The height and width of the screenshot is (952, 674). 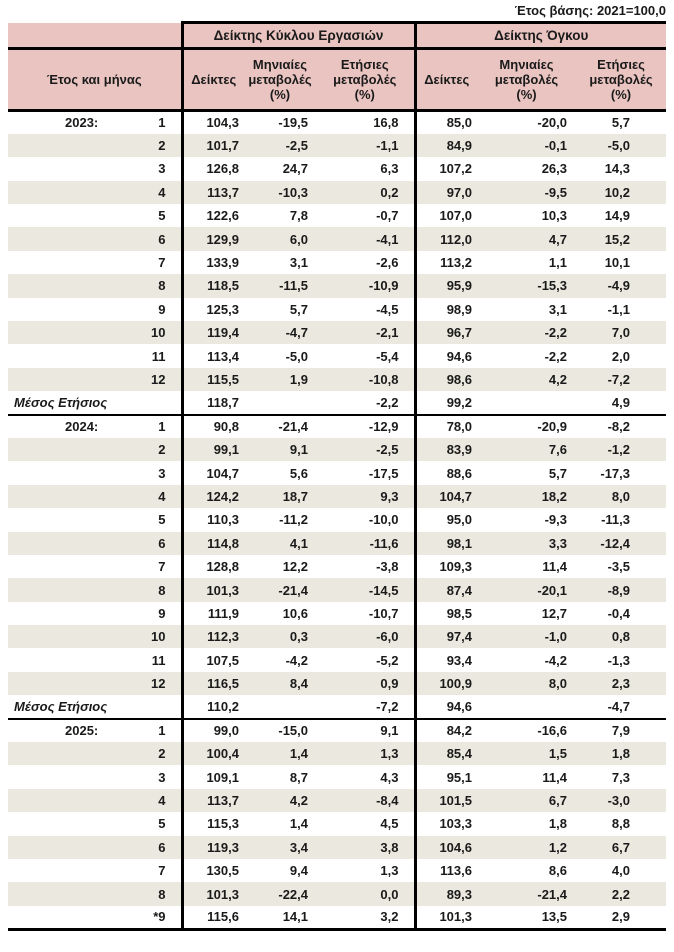 I want to click on value-cell: 85,4, so click(x=445, y=754).